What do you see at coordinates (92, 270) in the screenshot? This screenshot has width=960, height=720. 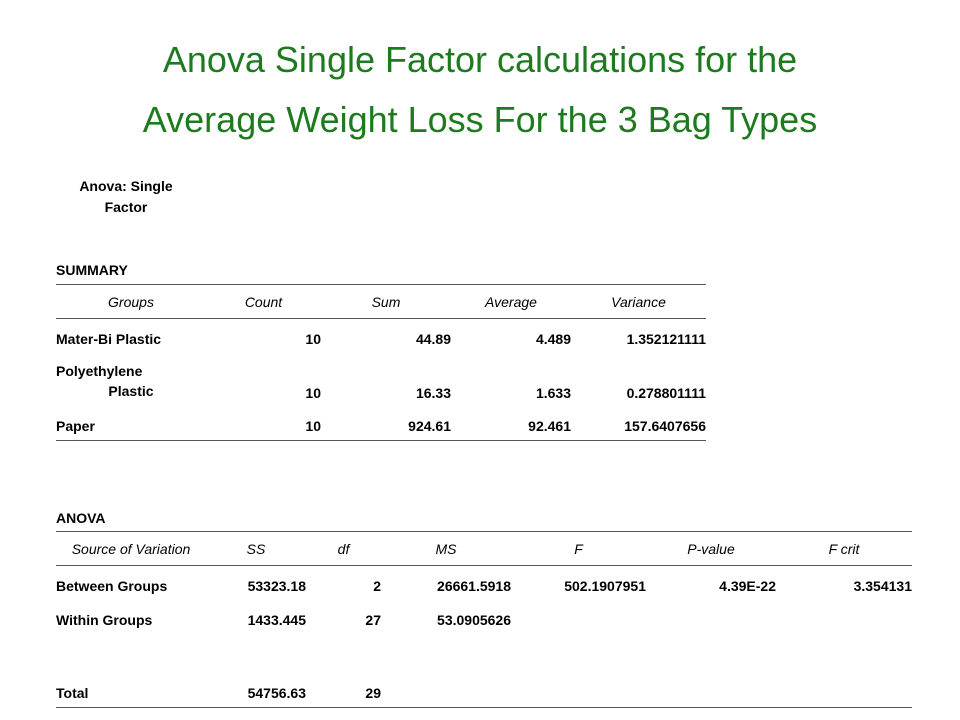 I see `summary-label: SUMMARY` at bounding box center [92, 270].